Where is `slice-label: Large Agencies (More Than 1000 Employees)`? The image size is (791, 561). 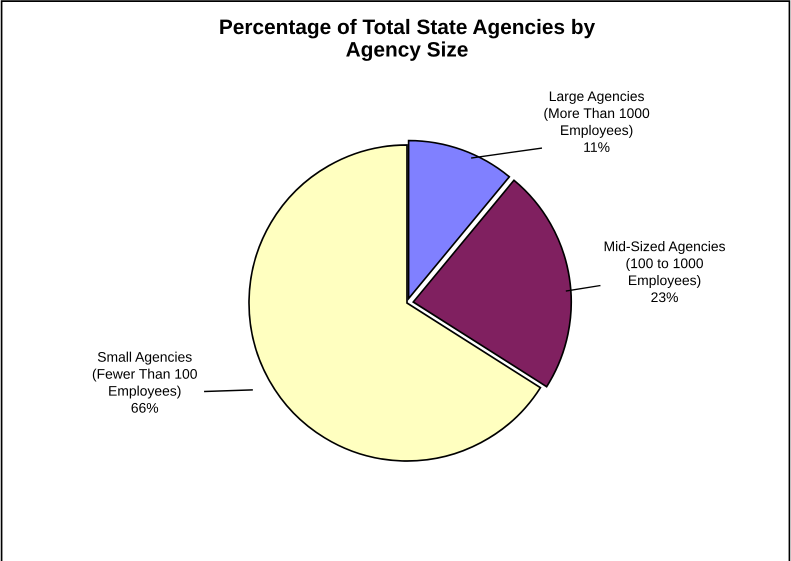 slice-label: Large Agencies (More Than 1000 Employees) is located at coordinates (597, 114).